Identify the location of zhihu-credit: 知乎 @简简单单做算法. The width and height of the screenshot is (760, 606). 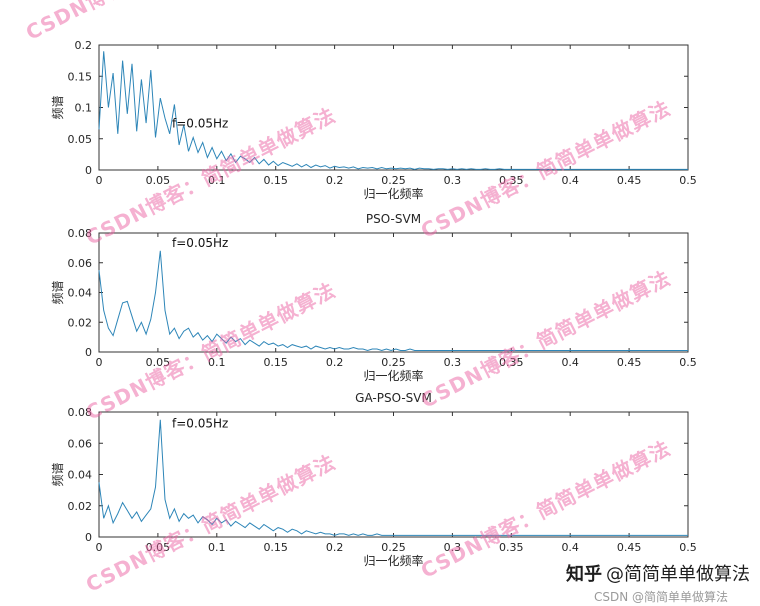
(658, 573).